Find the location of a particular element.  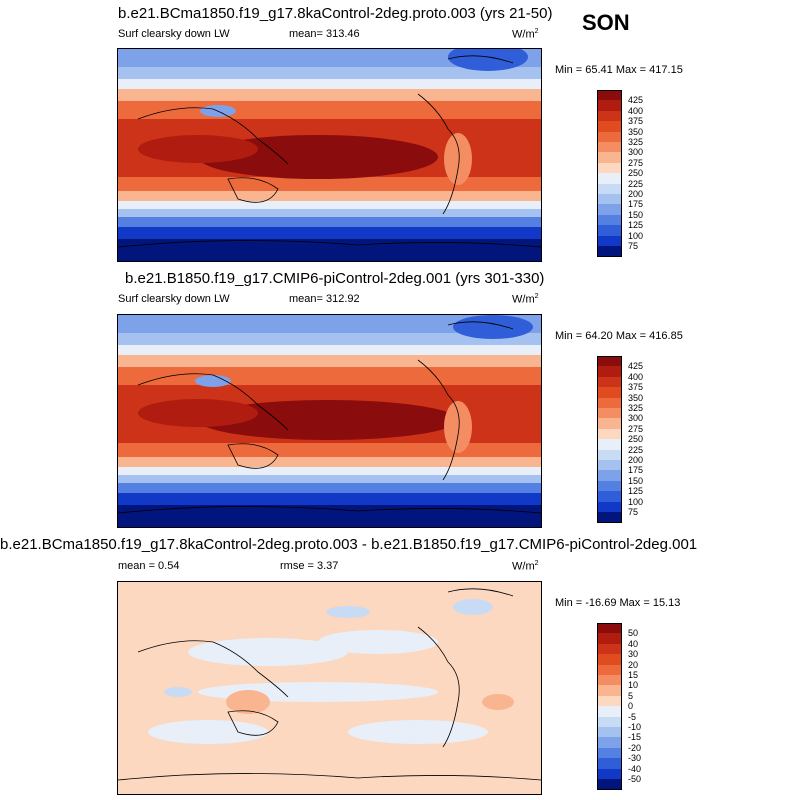

season-label: SON is located at coordinates (606, 22).